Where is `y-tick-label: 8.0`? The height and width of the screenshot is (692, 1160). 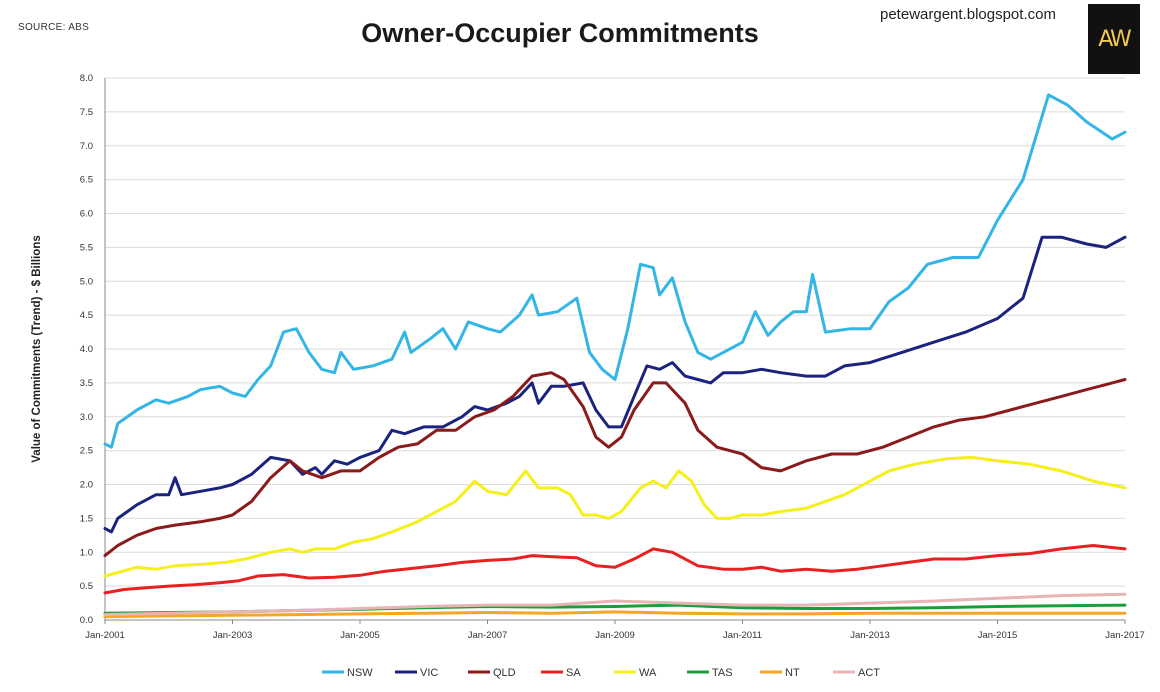 y-tick-label: 8.0 is located at coordinates (86, 78).